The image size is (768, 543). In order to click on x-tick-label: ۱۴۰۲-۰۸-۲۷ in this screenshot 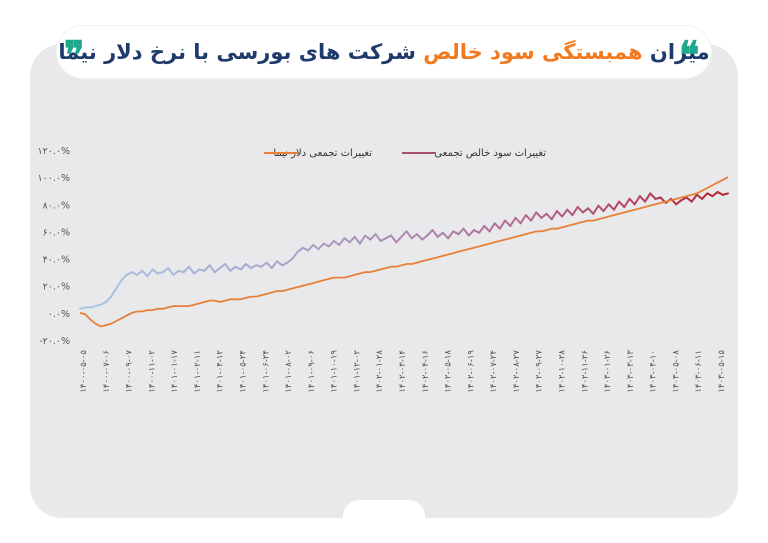, I will do `click(517, 371)`.